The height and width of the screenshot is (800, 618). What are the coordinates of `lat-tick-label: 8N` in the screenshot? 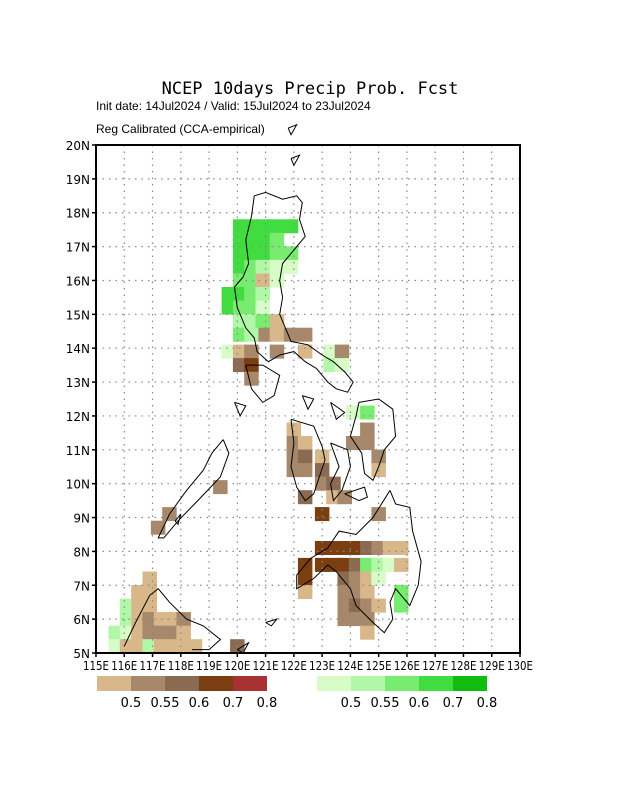 It's located at (81, 552).